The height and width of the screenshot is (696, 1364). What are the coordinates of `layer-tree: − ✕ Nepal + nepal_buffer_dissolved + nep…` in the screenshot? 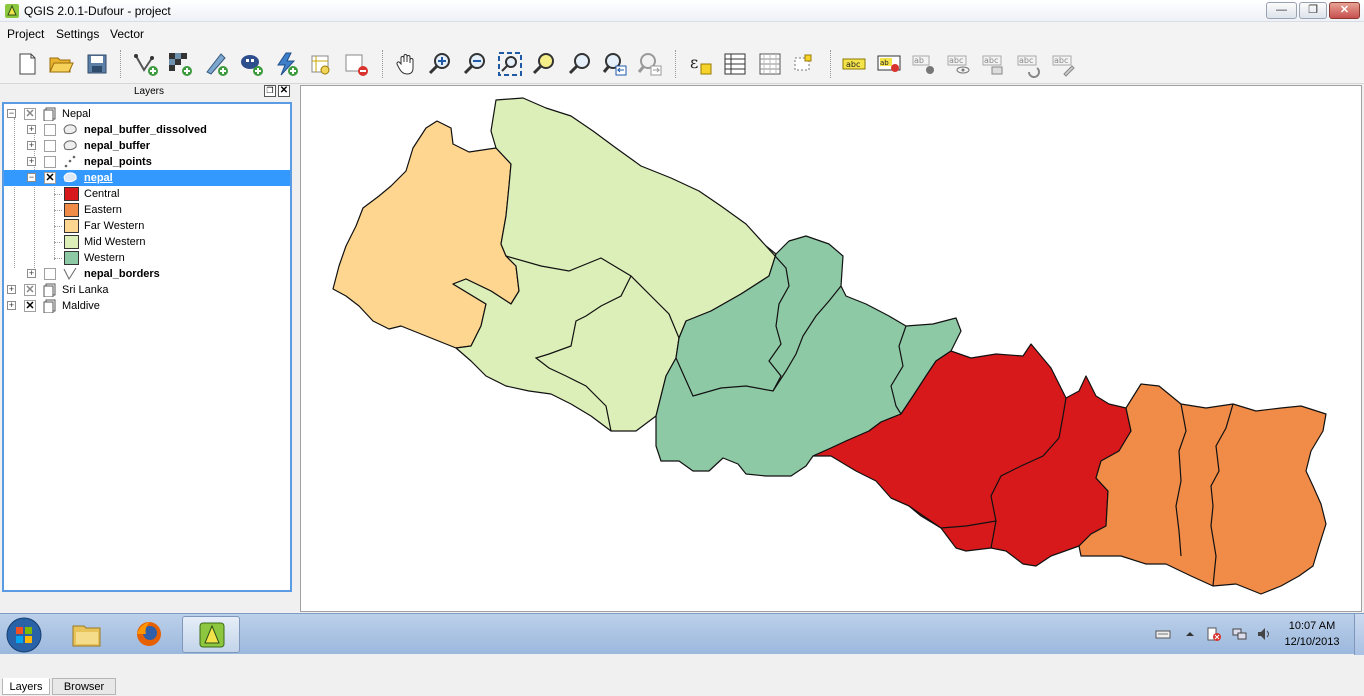 It's located at (147, 347).